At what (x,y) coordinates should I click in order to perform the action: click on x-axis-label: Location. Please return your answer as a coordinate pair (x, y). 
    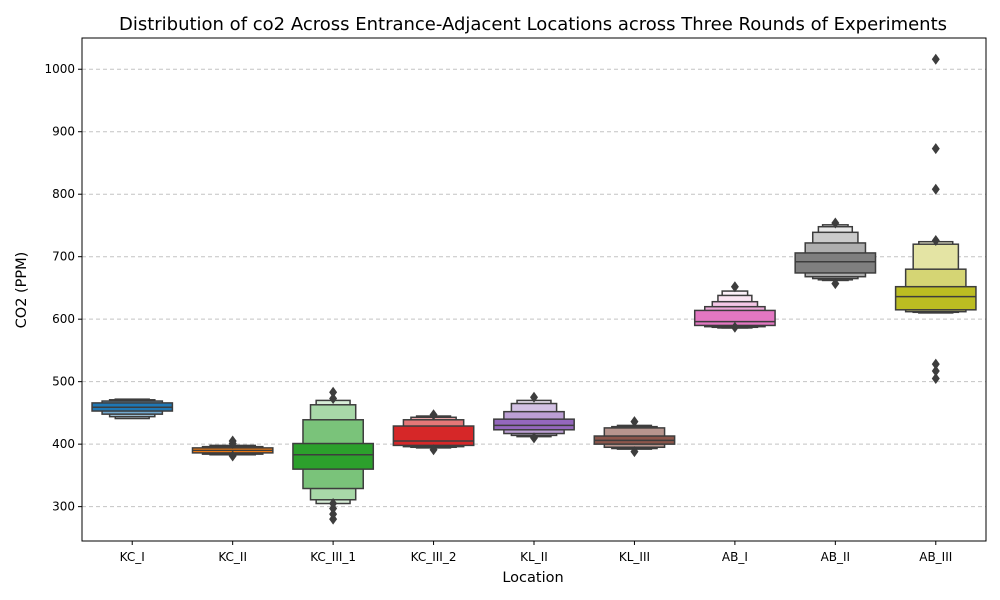
    Looking at the image, I should click on (532, 578).